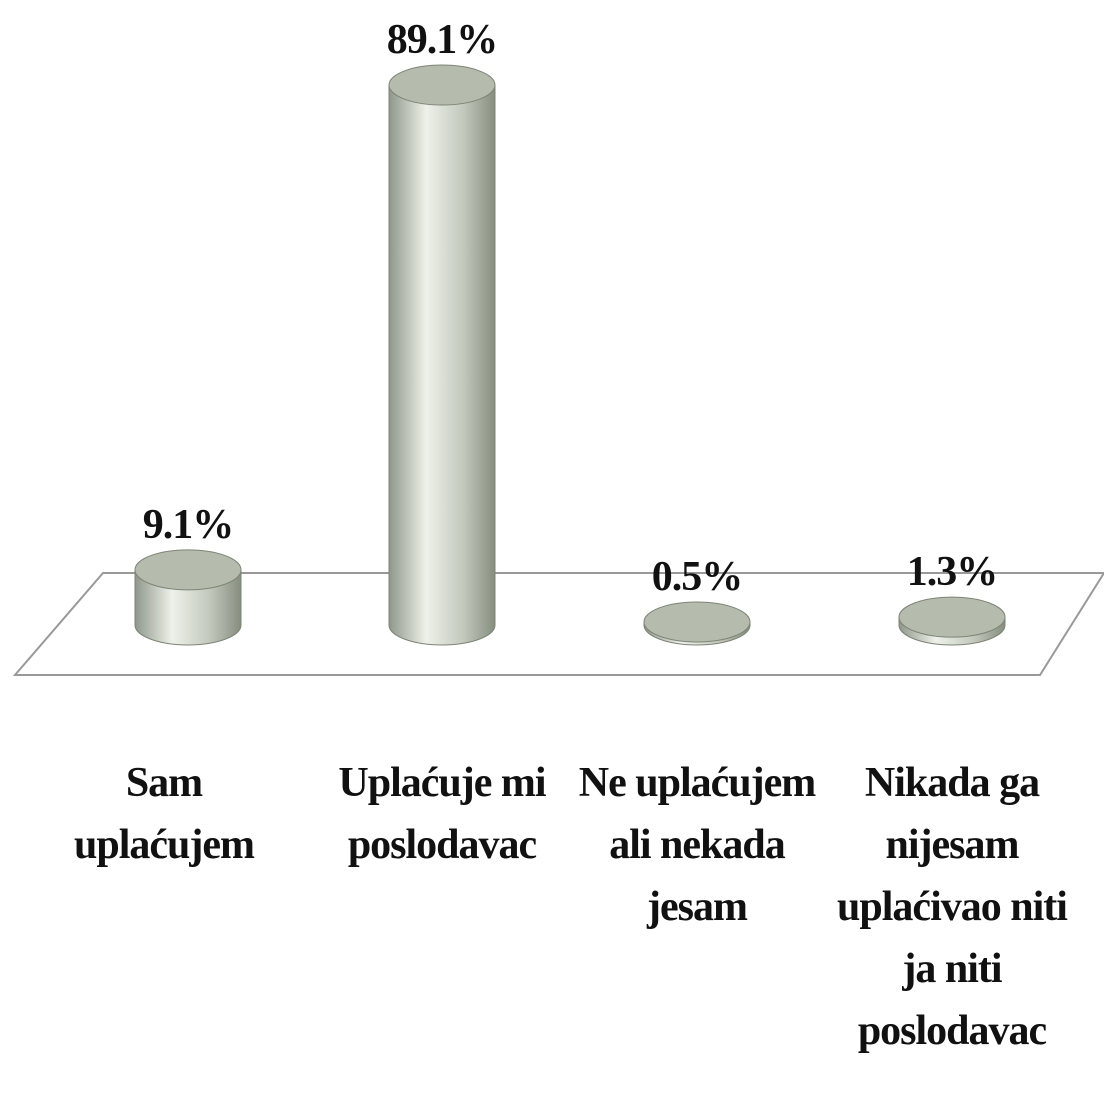 The width and height of the screenshot is (1104, 1119). What do you see at coordinates (442, 814) in the screenshot?
I see `category-label: Uplaćuje mi poslodavac` at bounding box center [442, 814].